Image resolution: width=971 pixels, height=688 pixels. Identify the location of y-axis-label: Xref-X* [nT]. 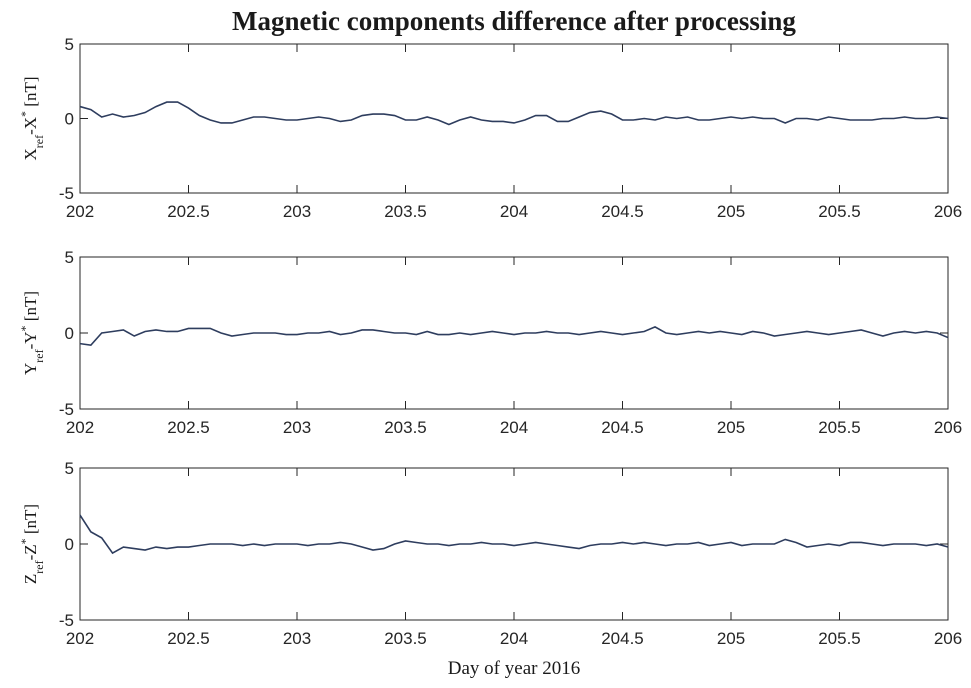
(32, 118).